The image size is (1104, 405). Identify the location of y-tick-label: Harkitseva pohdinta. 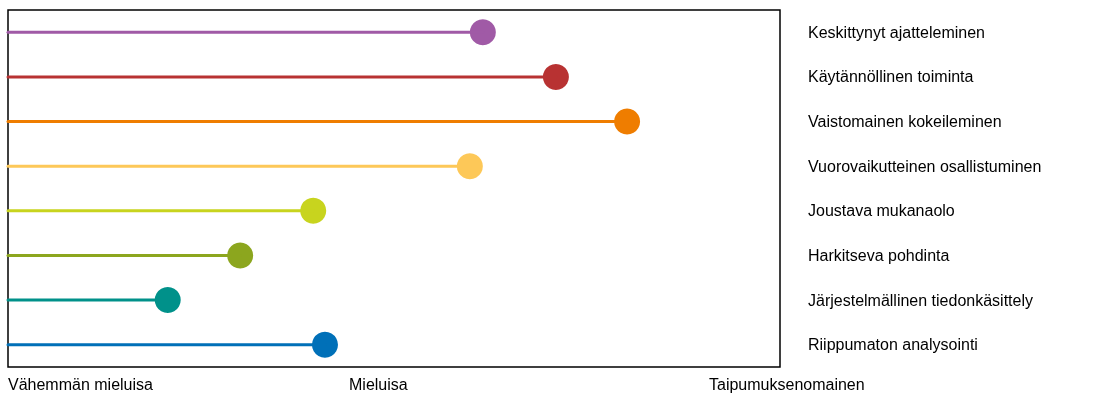
(879, 255).